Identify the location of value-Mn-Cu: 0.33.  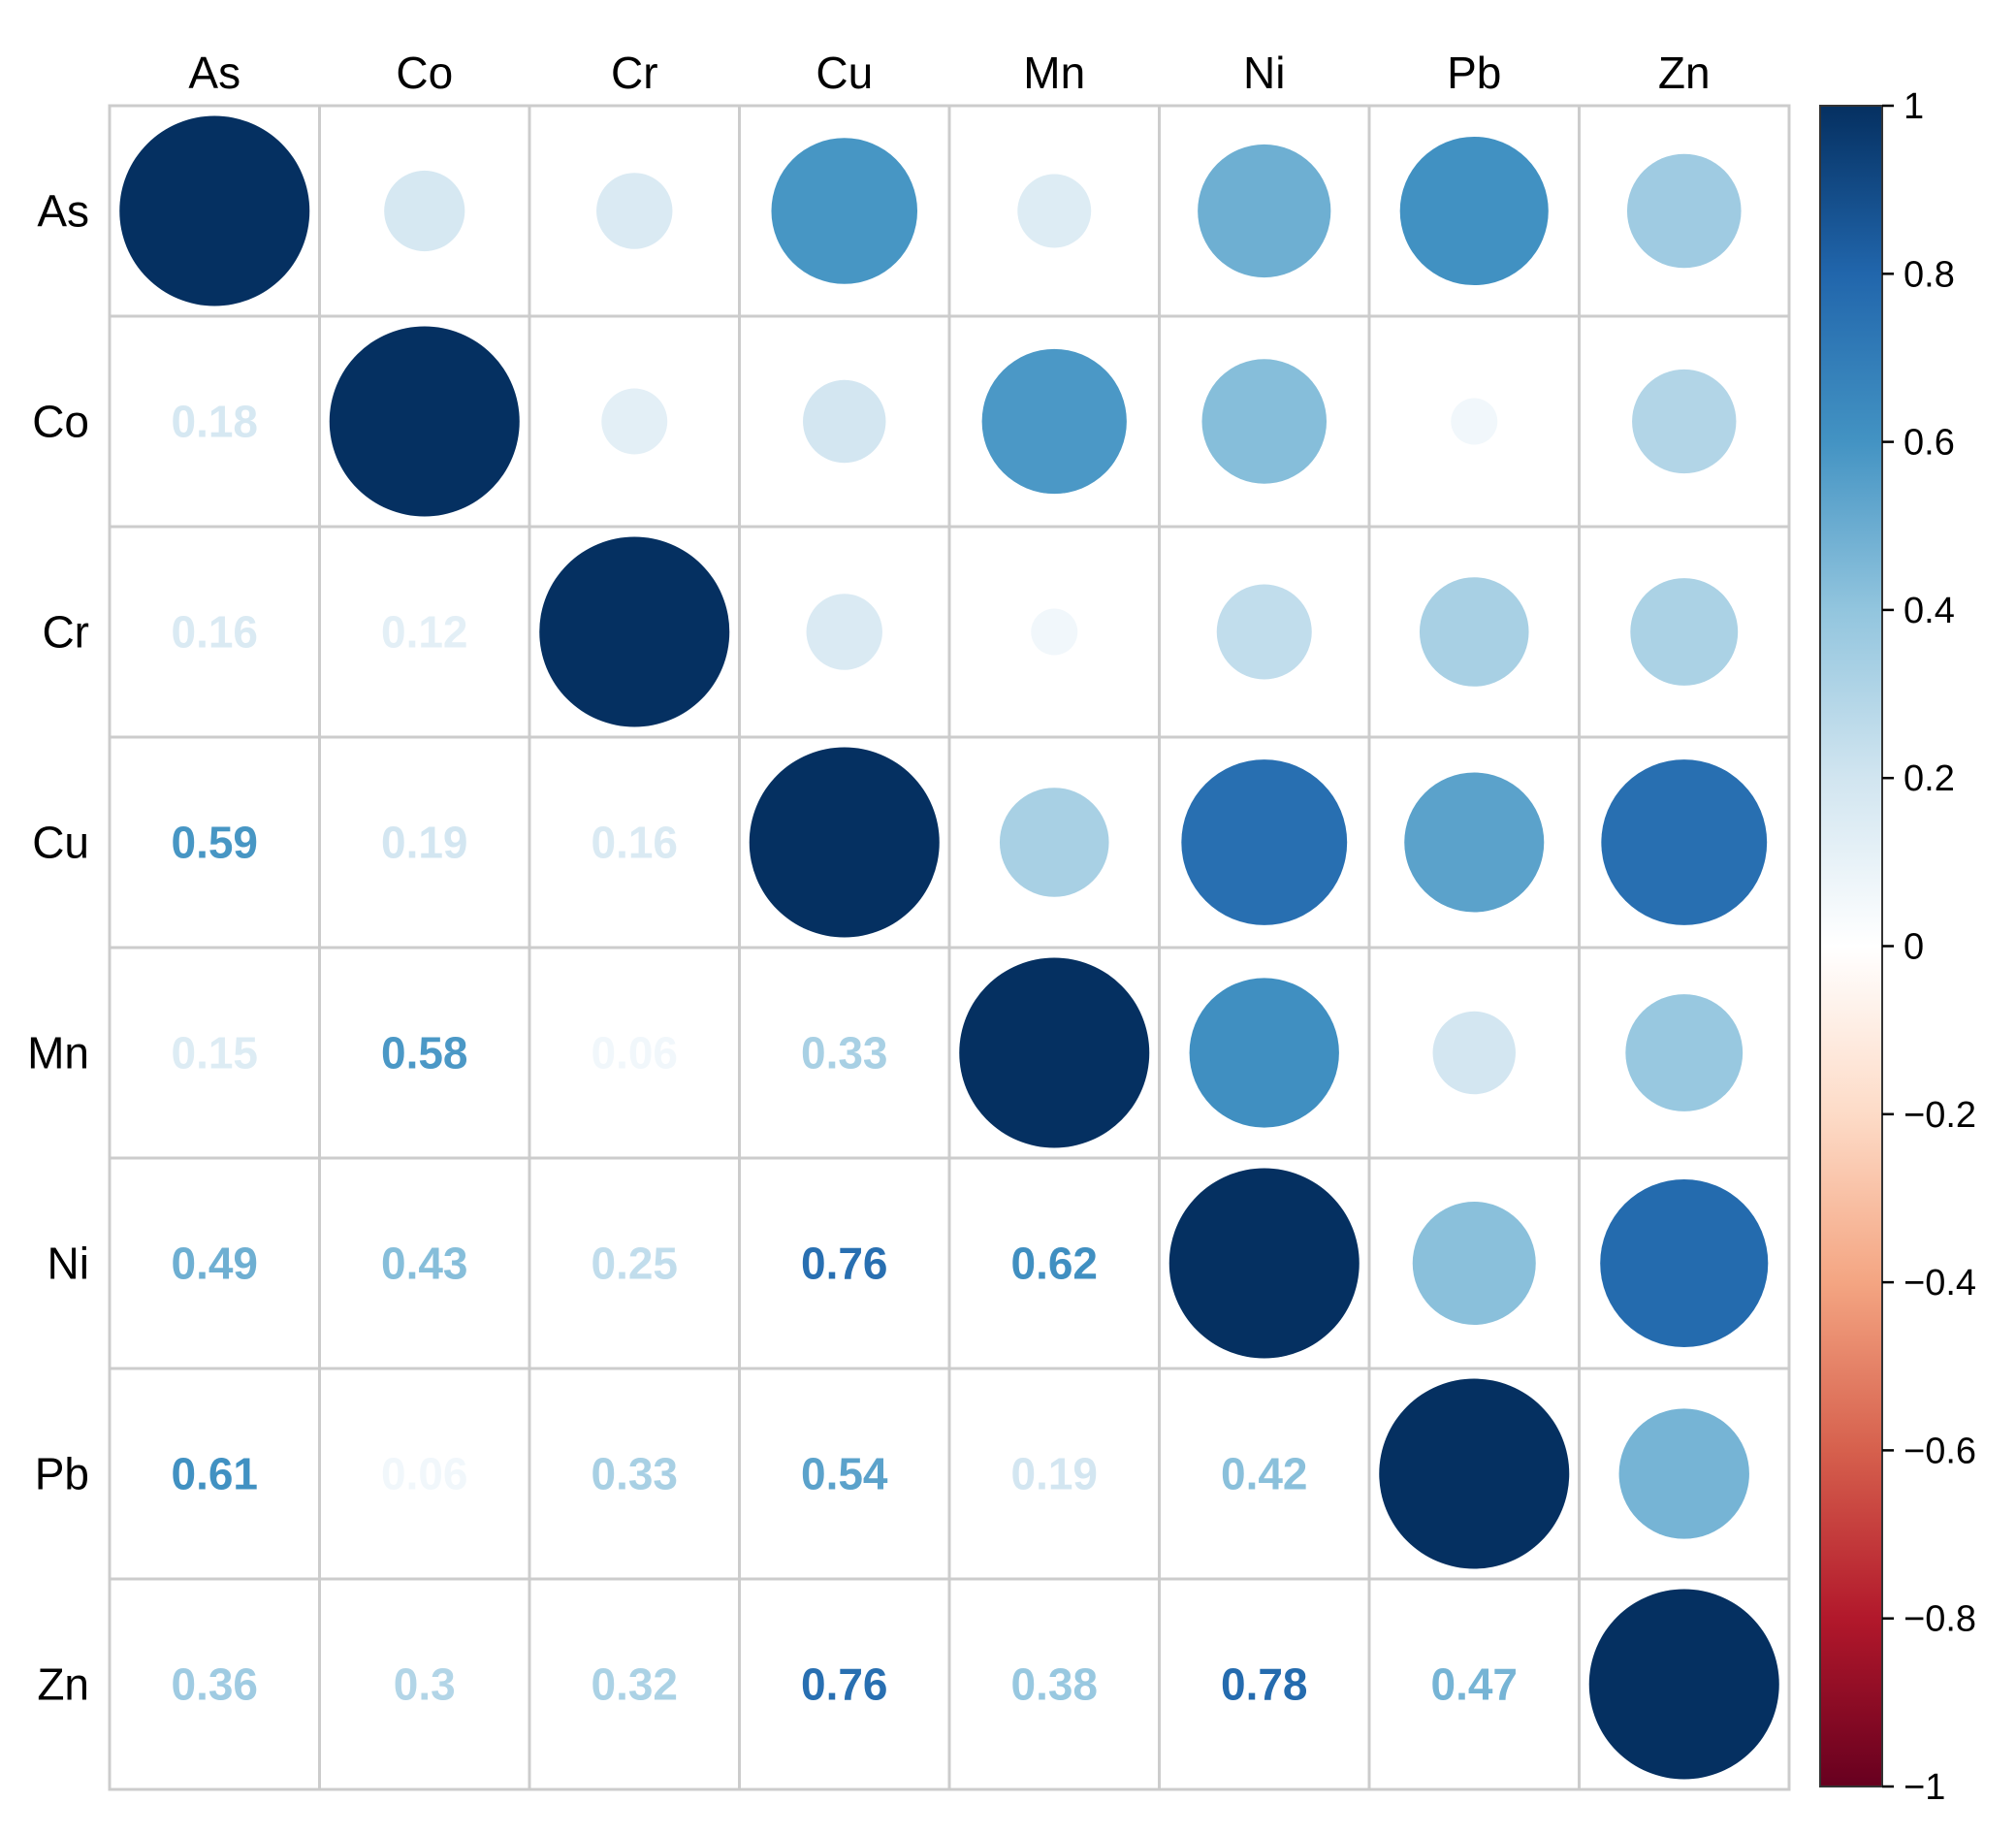
(844, 1053).